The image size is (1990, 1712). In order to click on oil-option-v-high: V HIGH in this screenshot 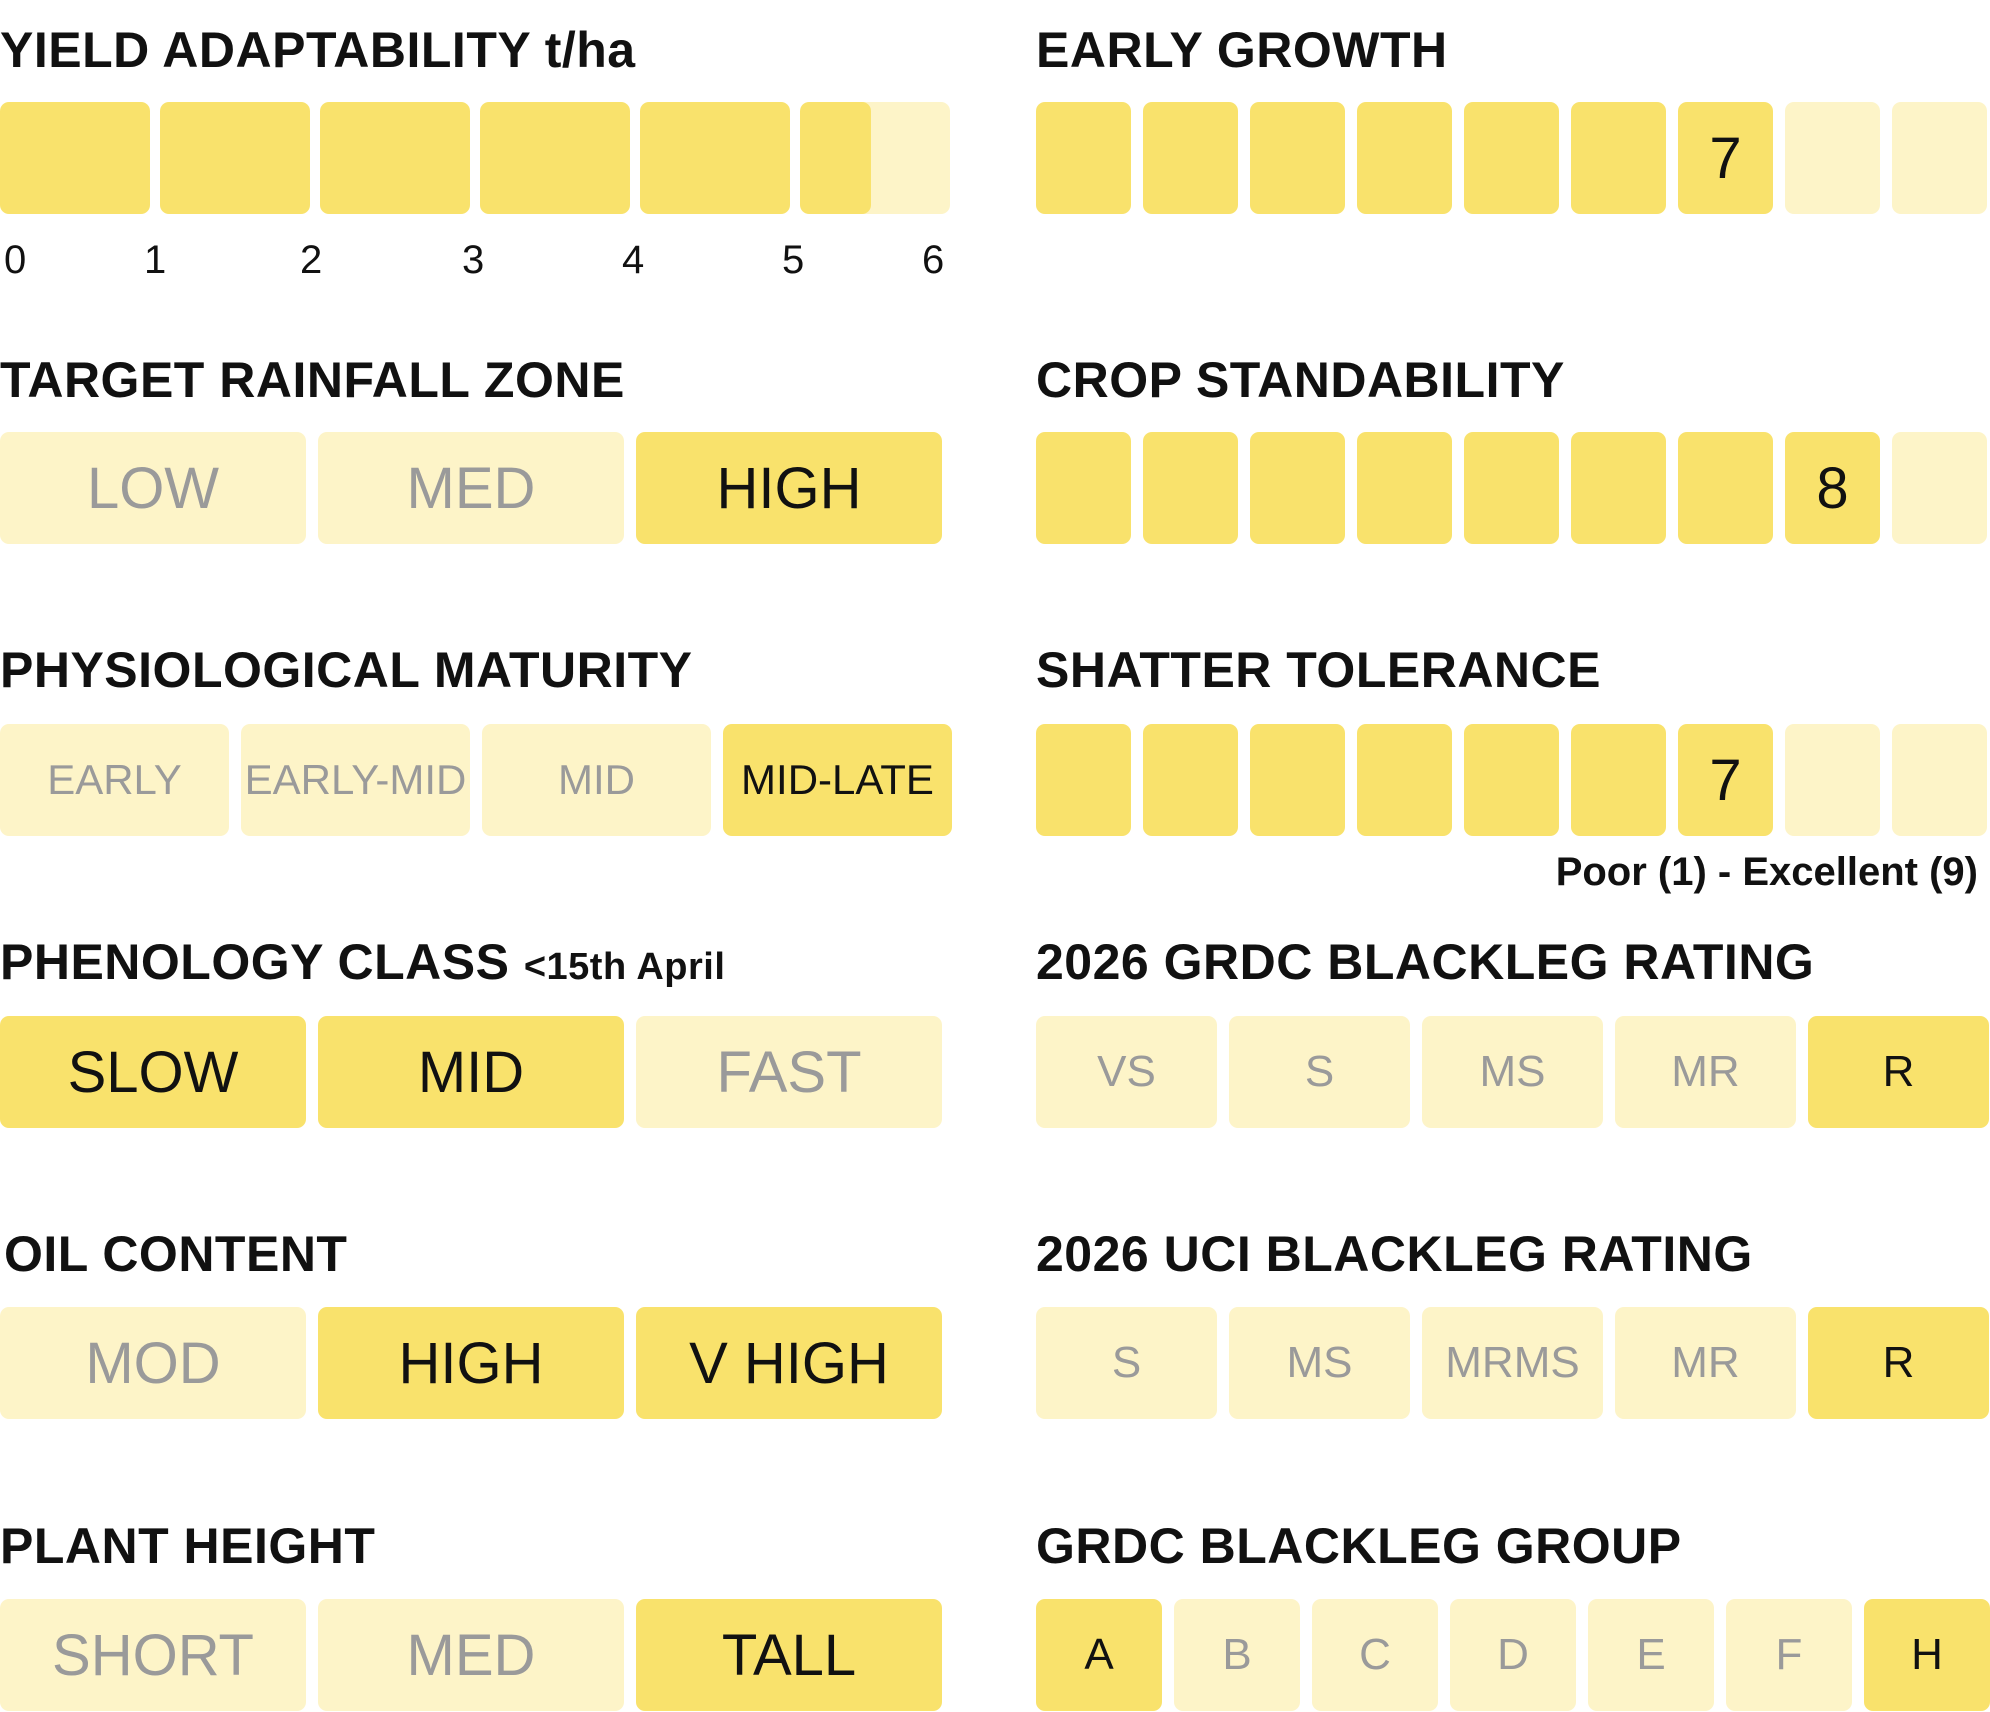, I will do `click(789, 1363)`.